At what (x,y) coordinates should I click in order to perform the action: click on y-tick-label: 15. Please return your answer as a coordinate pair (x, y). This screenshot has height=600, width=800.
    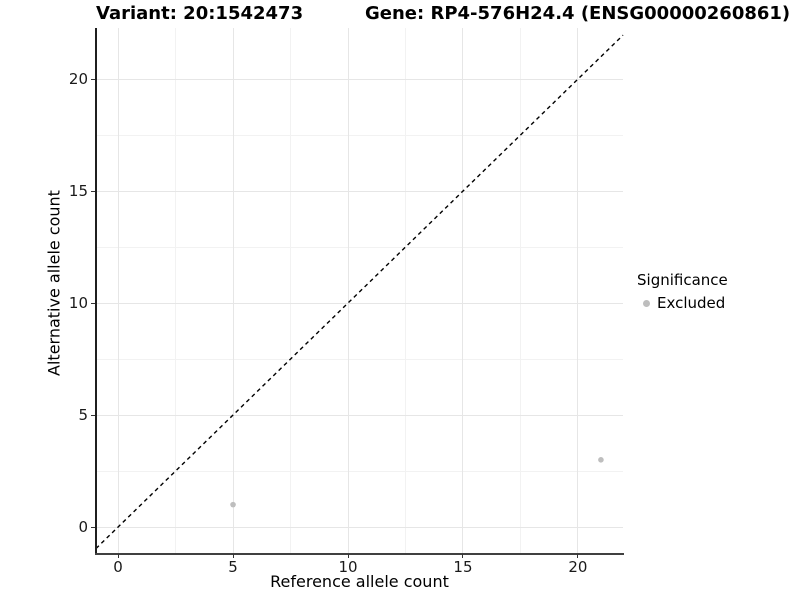
    Looking at the image, I should click on (78, 190).